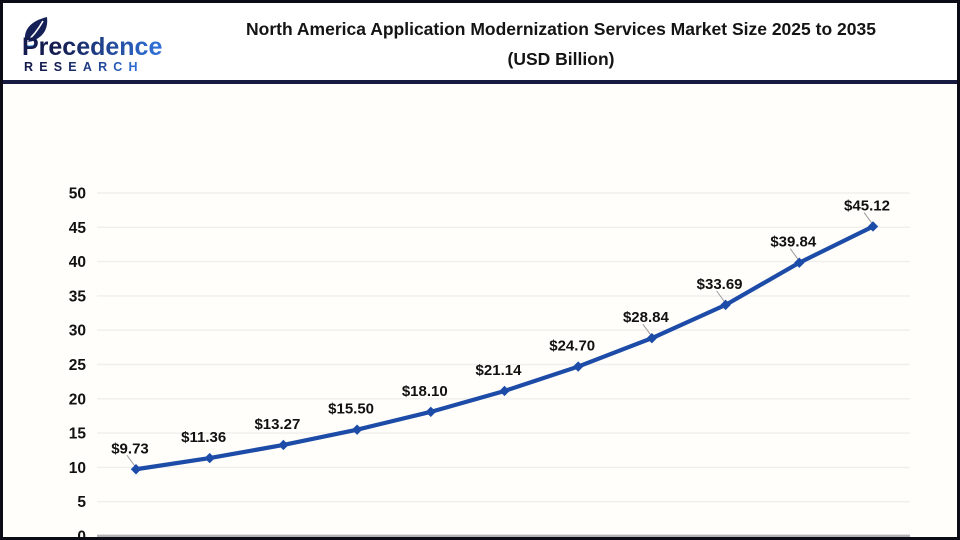 The image size is (960, 540). Describe the element at coordinates (561, 59) in the screenshot. I see `chart-title-line2: (USD Billion)` at that location.